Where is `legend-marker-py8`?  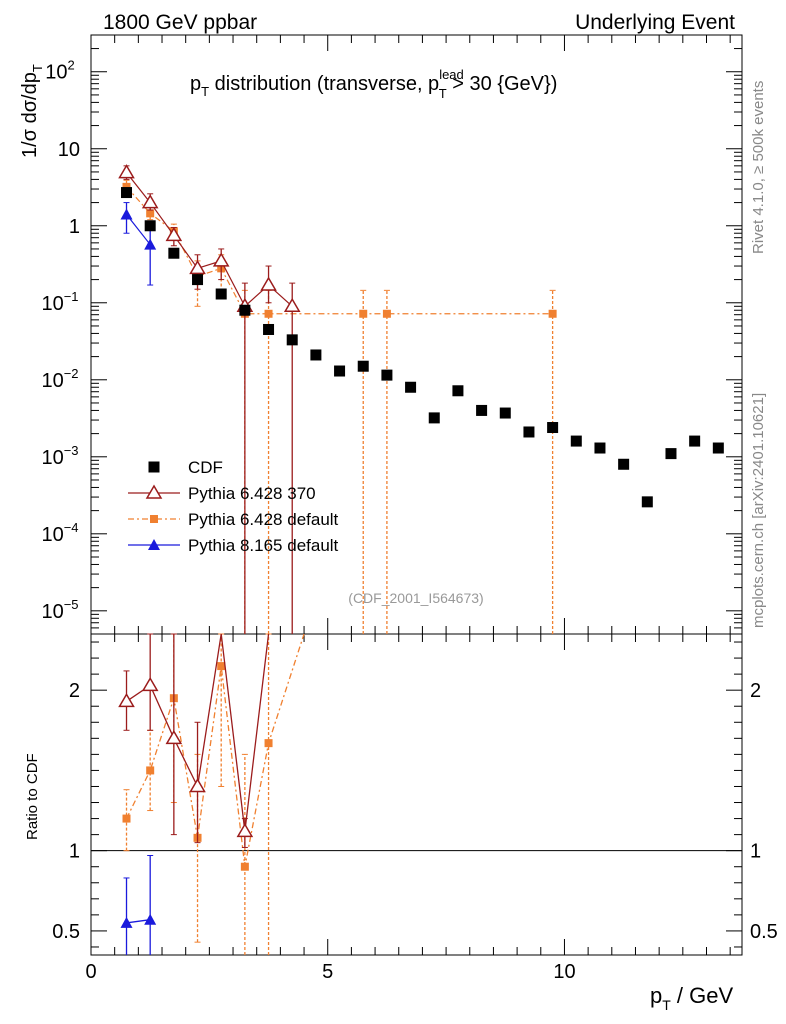 legend-marker-py8 is located at coordinates (154, 544).